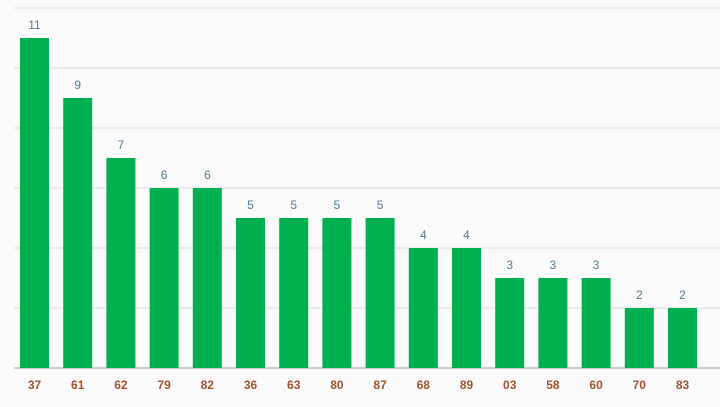  What do you see at coordinates (553, 385) in the screenshot?
I see `category-label-58: 58` at bounding box center [553, 385].